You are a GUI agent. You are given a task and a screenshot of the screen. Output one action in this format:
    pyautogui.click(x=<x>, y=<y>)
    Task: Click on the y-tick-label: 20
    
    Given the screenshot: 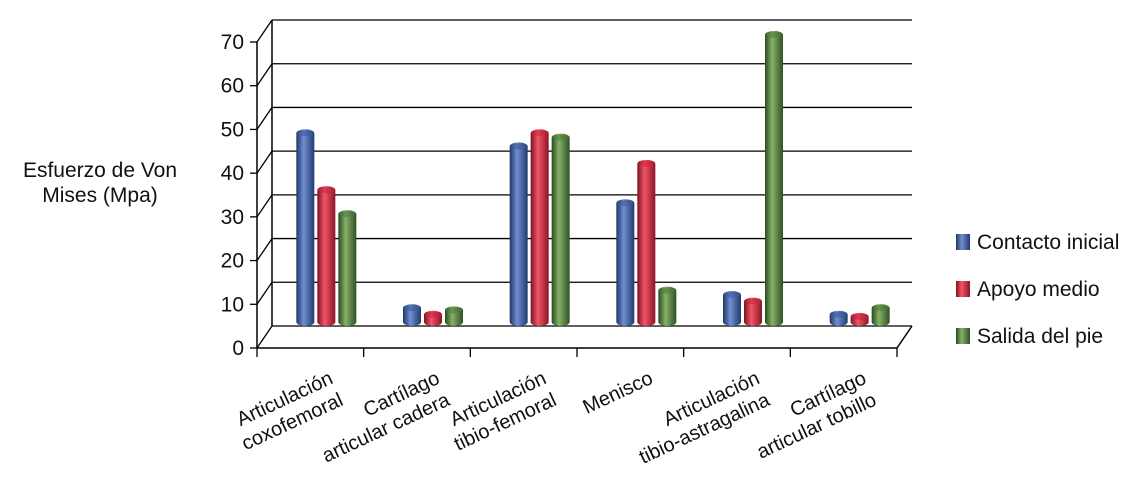 What is the action you would take?
    pyautogui.click(x=232, y=261)
    